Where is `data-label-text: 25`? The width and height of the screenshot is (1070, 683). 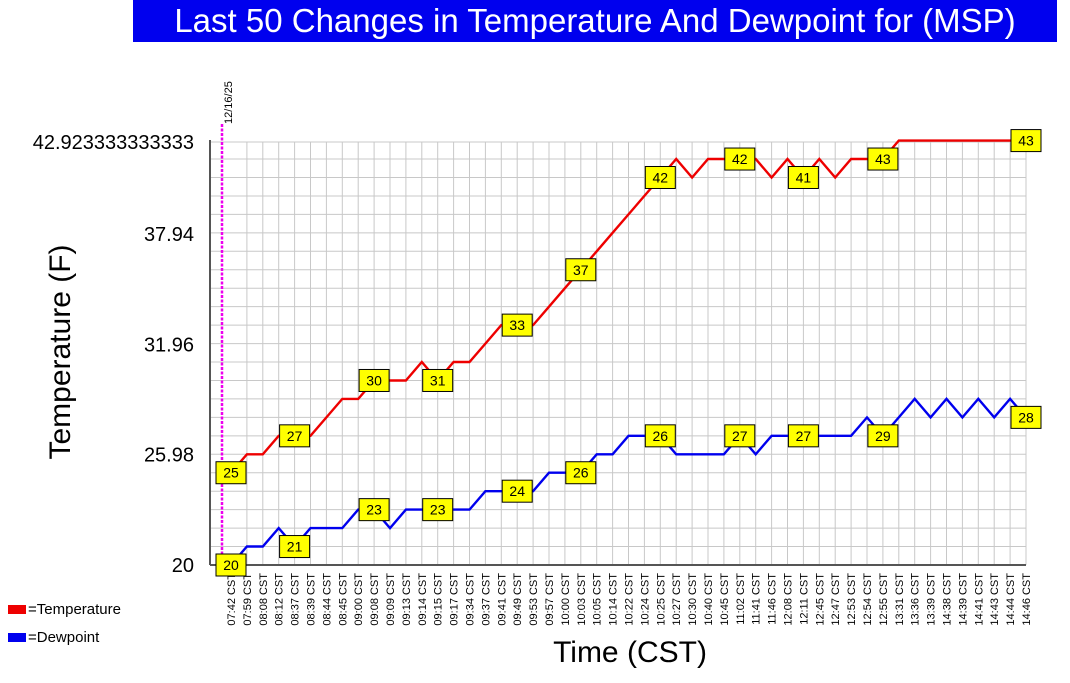
data-label-text: 25 is located at coordinates (231, 473).